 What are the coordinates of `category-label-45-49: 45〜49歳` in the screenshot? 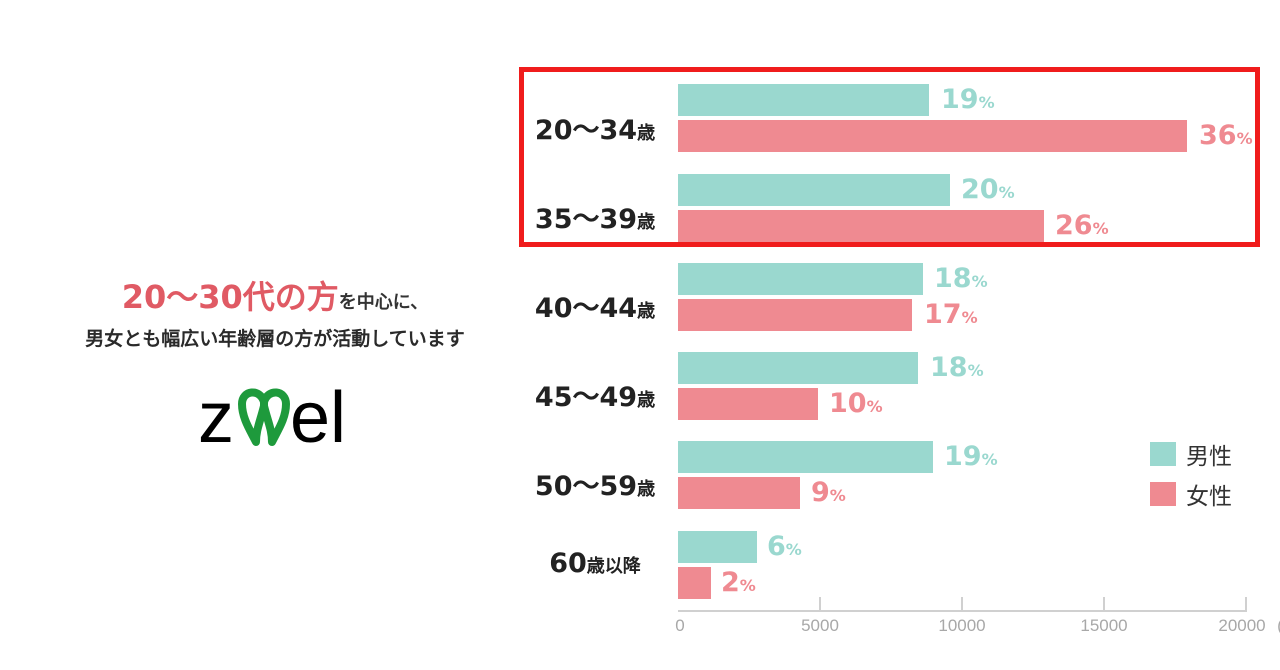 It's located at (595, 397).